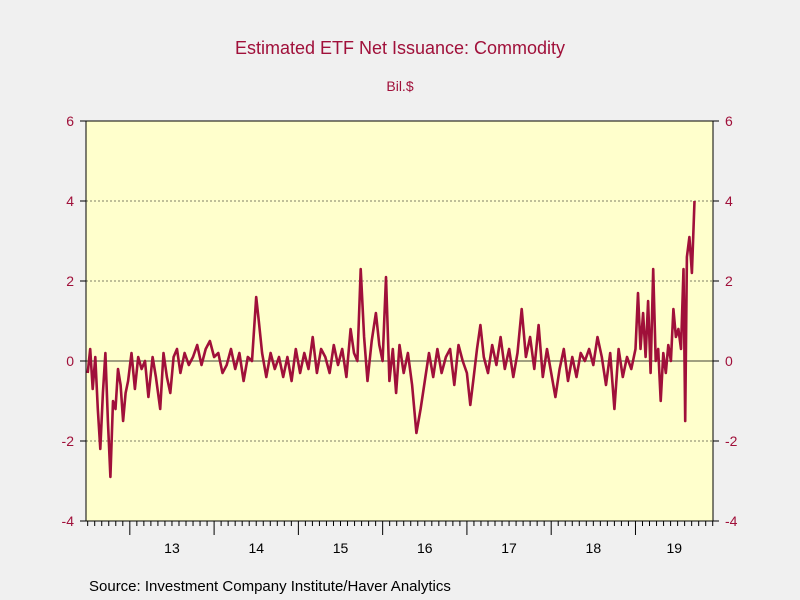 The height and width of the screenshot is (600, 800). Describe the element at coordinates (729, 121) in the screenshot. I see `y-tick-label-right: 6` at that location.